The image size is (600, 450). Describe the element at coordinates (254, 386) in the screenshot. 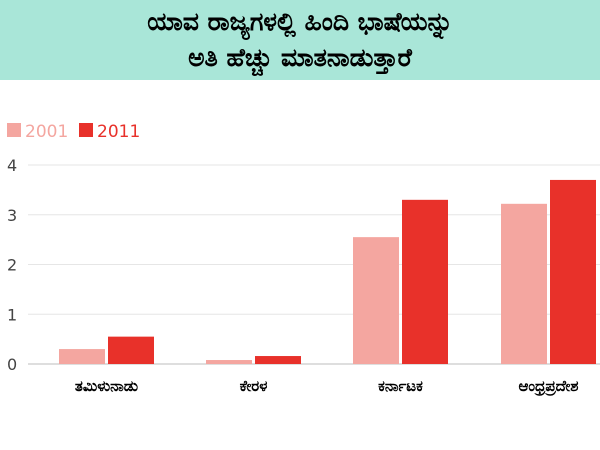

I see `category-label: ಕೇರಳ` at that location.